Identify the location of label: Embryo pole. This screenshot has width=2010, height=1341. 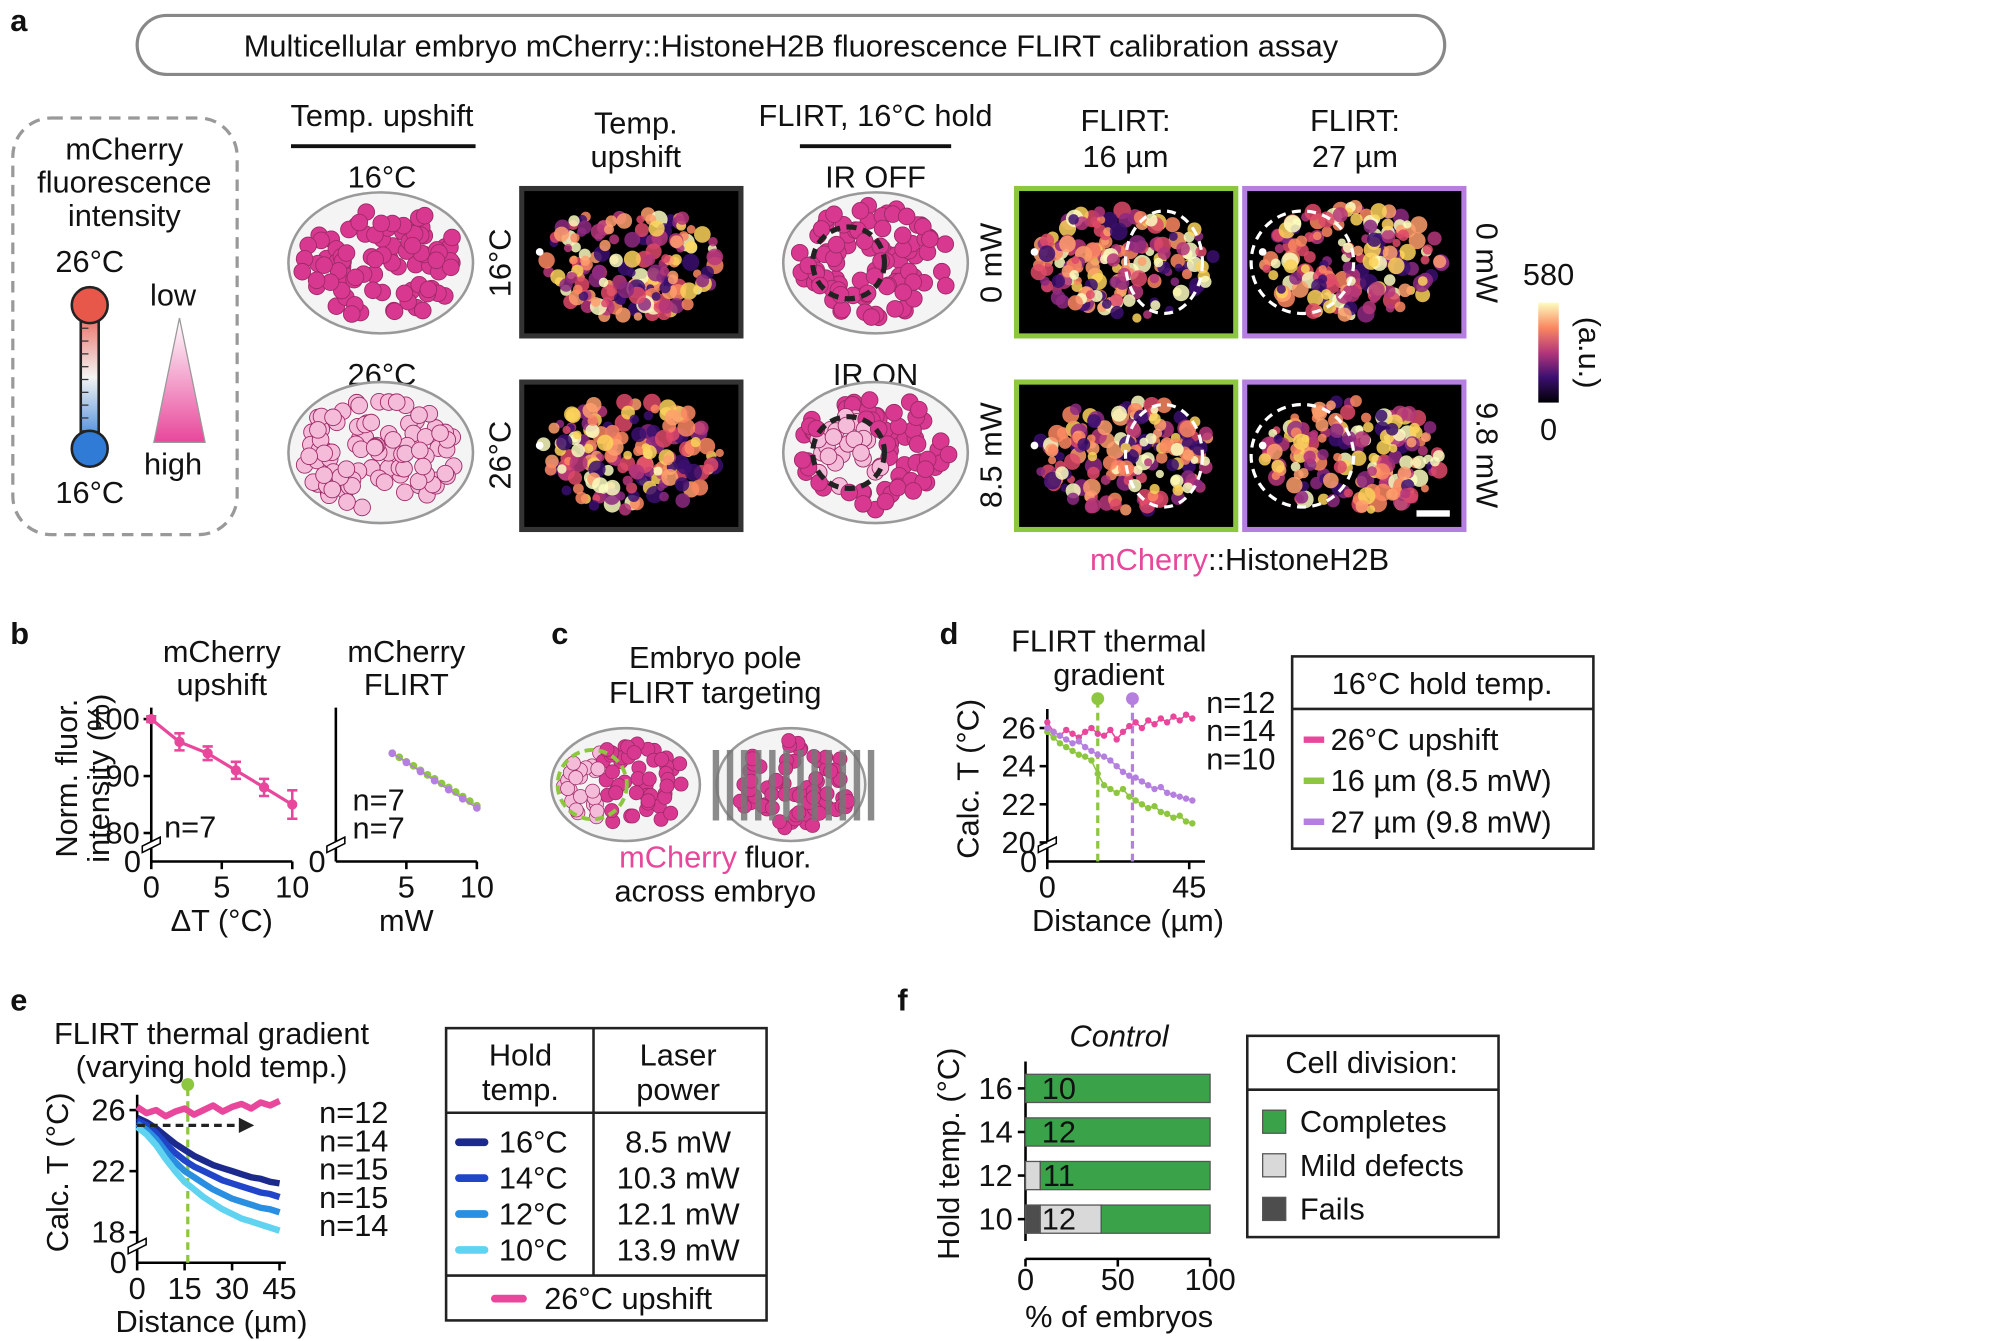
(715, 657).